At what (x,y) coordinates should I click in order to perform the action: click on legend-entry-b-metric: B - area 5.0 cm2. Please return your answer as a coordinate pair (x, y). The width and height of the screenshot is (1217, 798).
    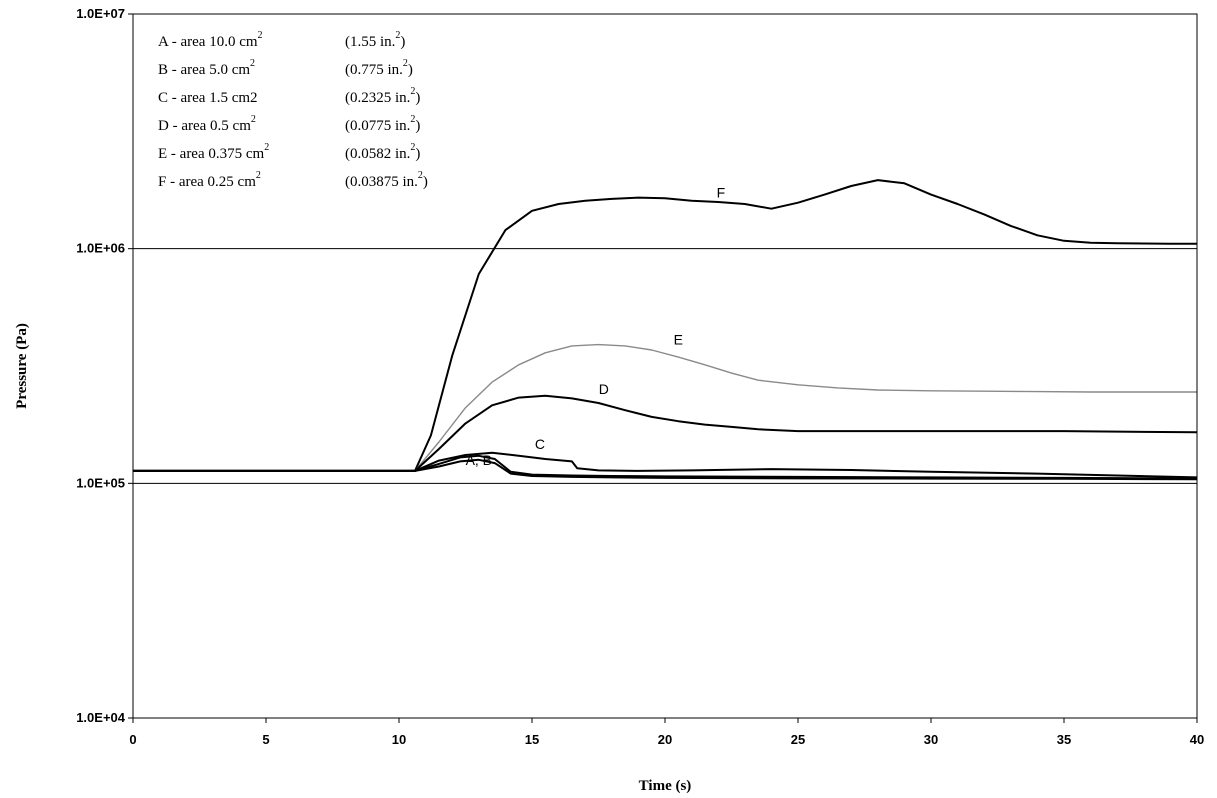
    Looking at the image, I should click on (206, 68).